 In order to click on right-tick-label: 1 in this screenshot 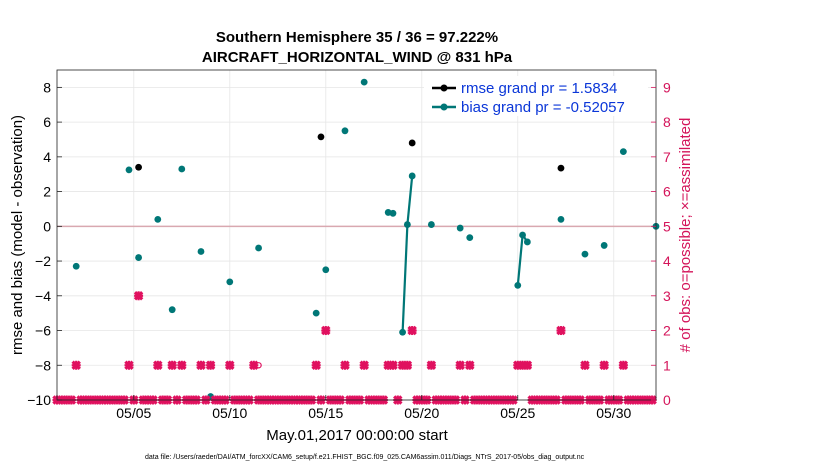, I will do `click(667, 365)`.